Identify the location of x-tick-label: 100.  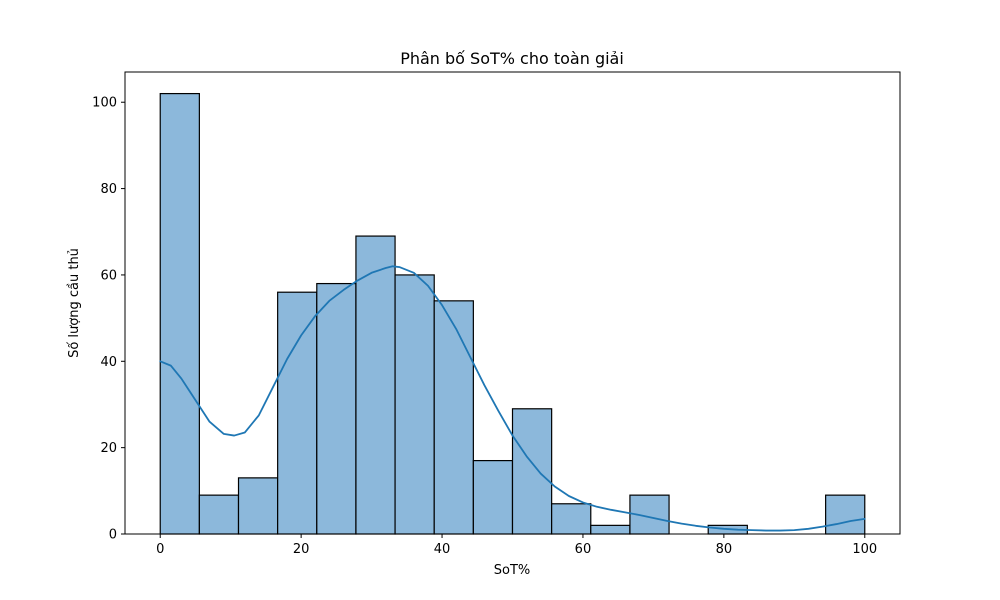
(864, 549).